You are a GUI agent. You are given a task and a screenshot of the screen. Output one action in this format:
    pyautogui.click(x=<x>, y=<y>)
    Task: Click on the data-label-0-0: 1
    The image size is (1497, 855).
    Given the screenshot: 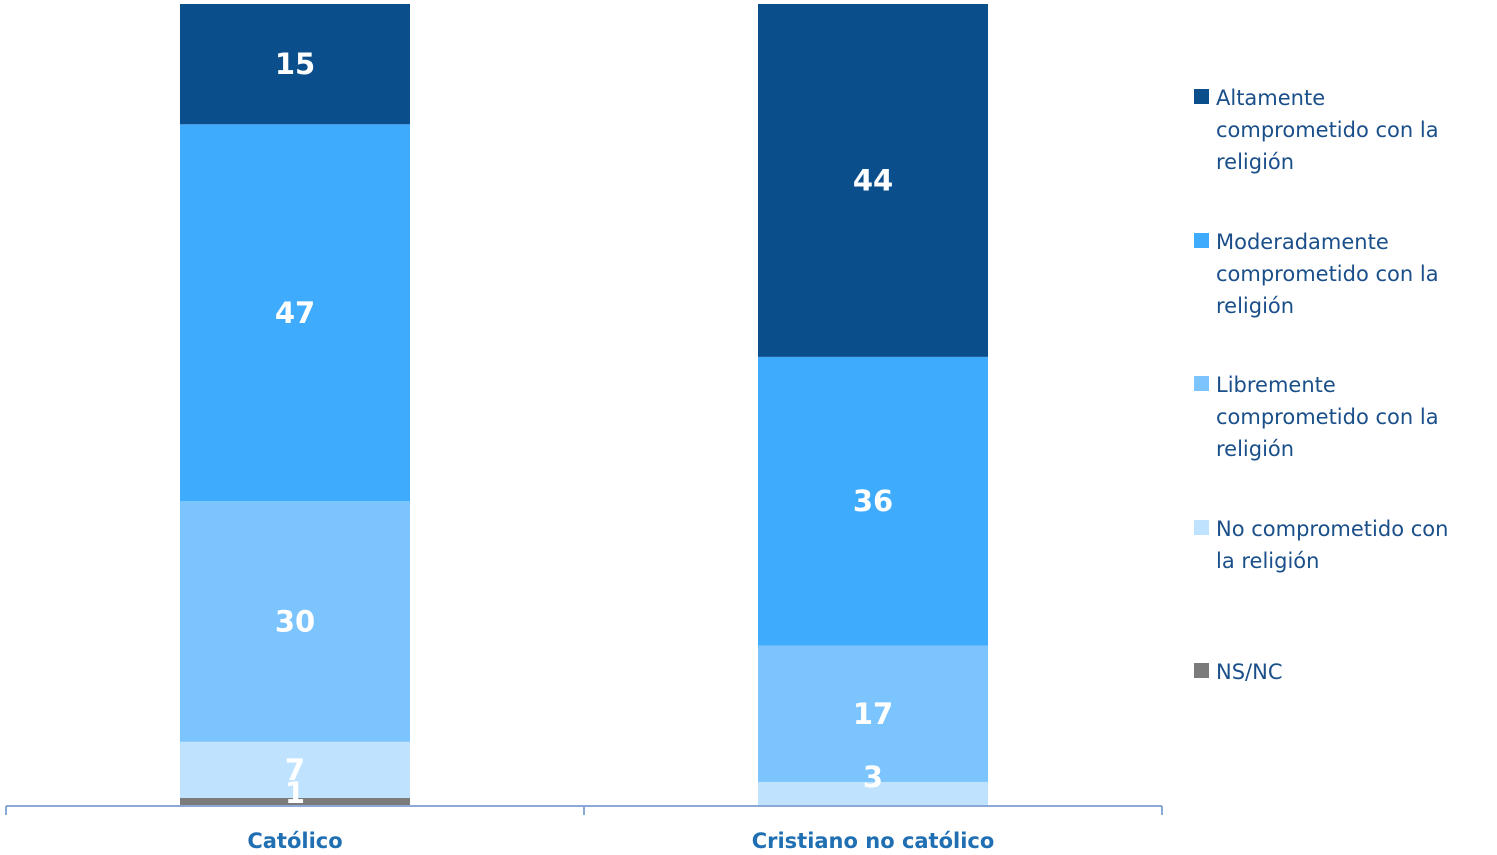 What is the action you would take?
    pyautogui.click(x=295, y=793)
    